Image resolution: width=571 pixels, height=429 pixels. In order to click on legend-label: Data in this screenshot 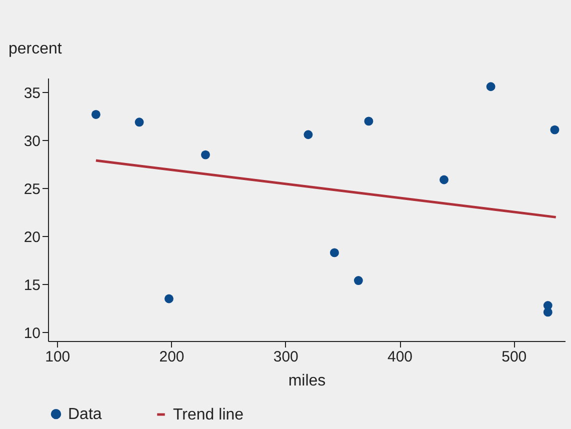, I will do `click(85, 415)`.